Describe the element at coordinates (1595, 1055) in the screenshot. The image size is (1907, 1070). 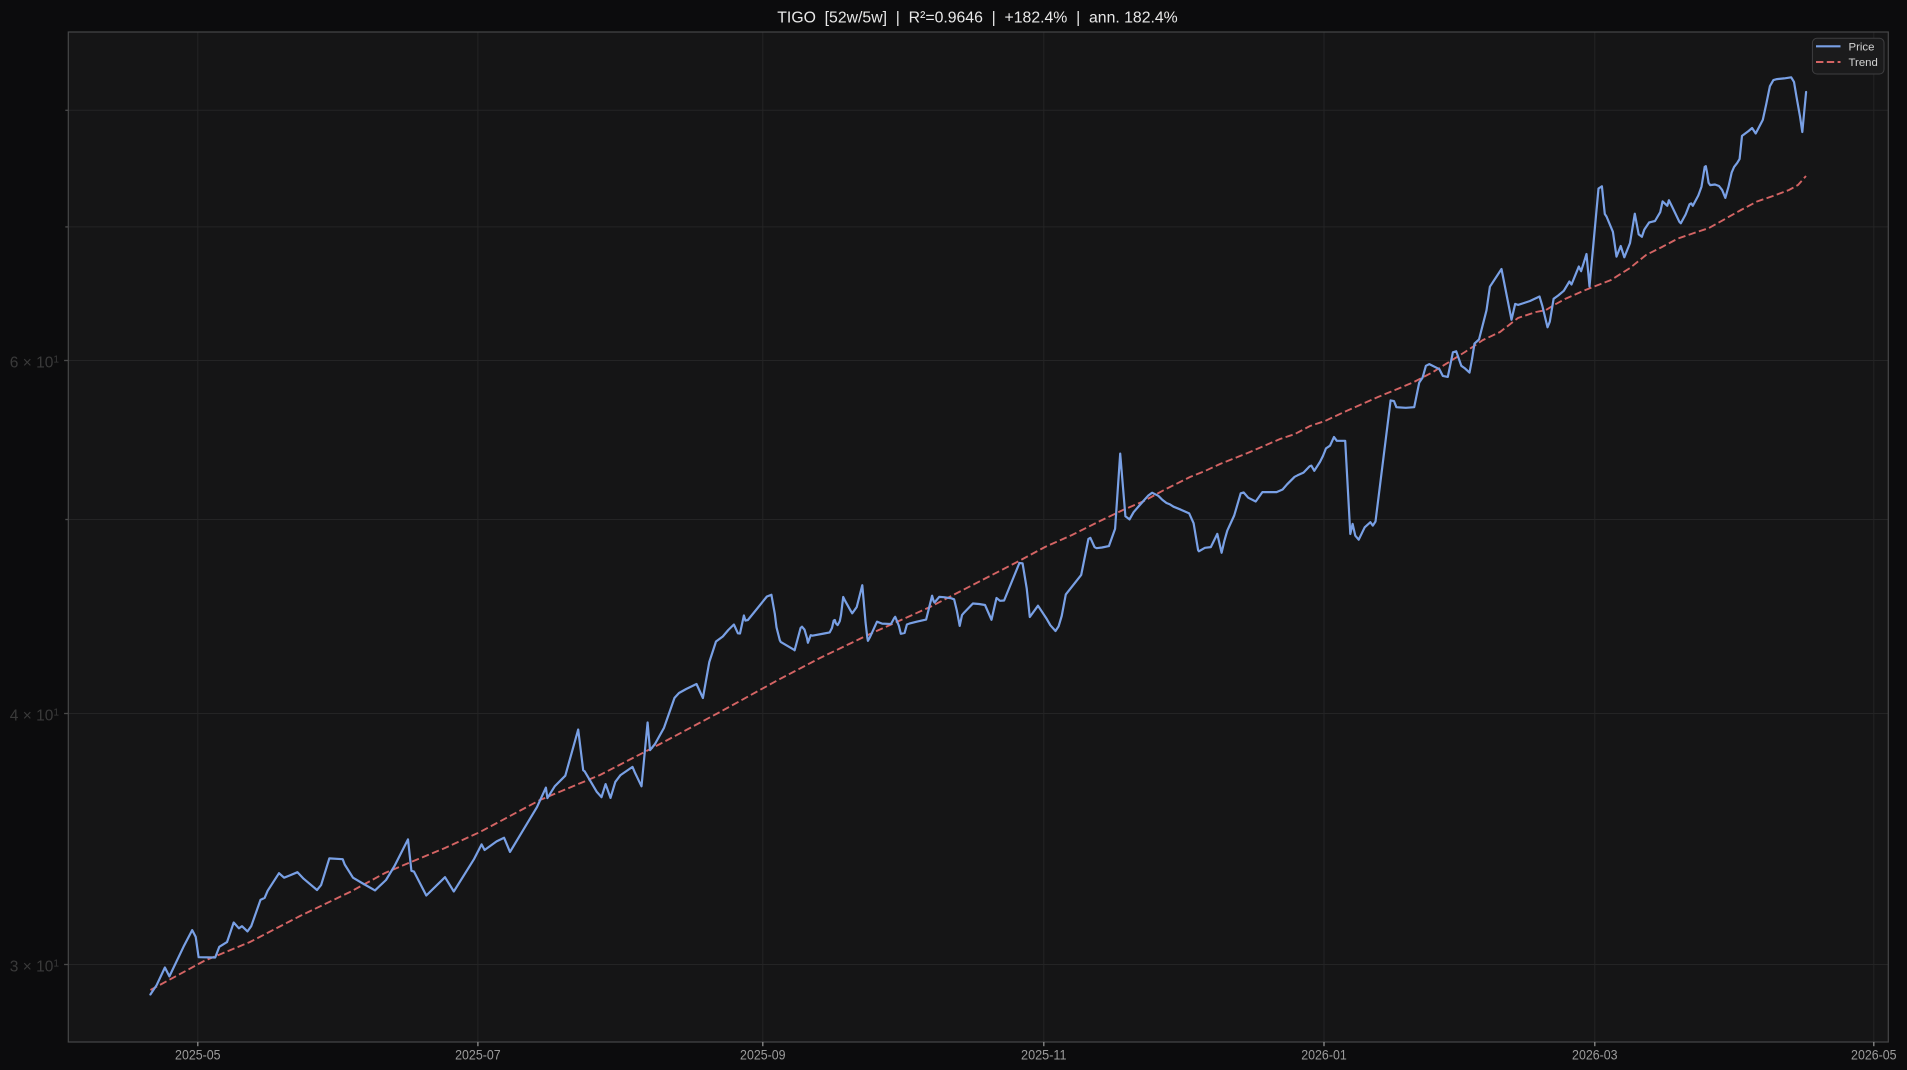
I see `svg-text: 2026-03` at that location.